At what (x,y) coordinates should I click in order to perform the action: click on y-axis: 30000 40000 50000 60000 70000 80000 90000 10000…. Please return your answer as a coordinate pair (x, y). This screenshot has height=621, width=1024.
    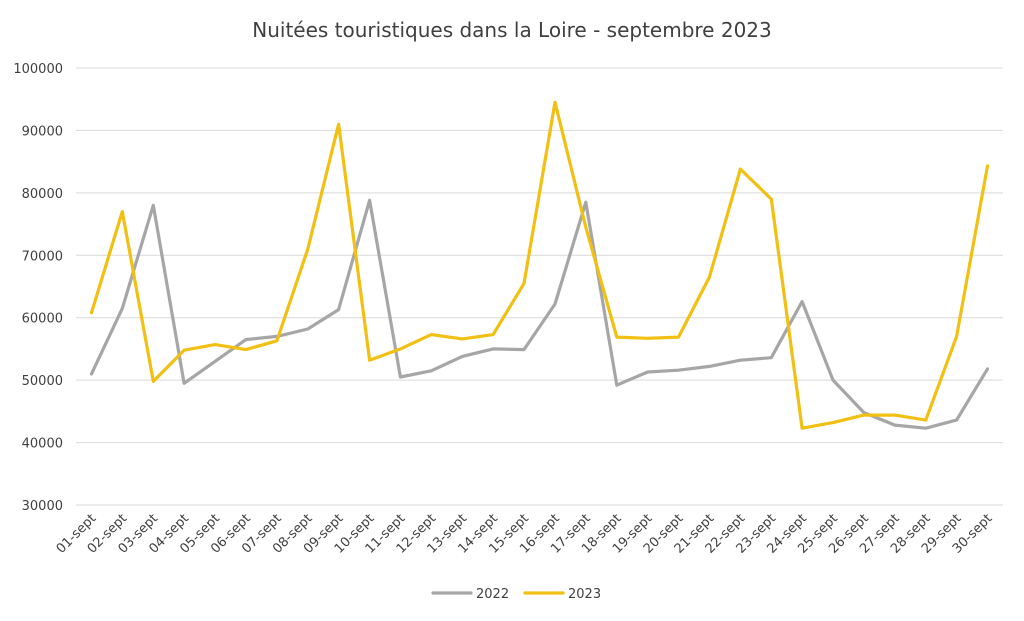
    Looking at the image, I should click on (38, 288).